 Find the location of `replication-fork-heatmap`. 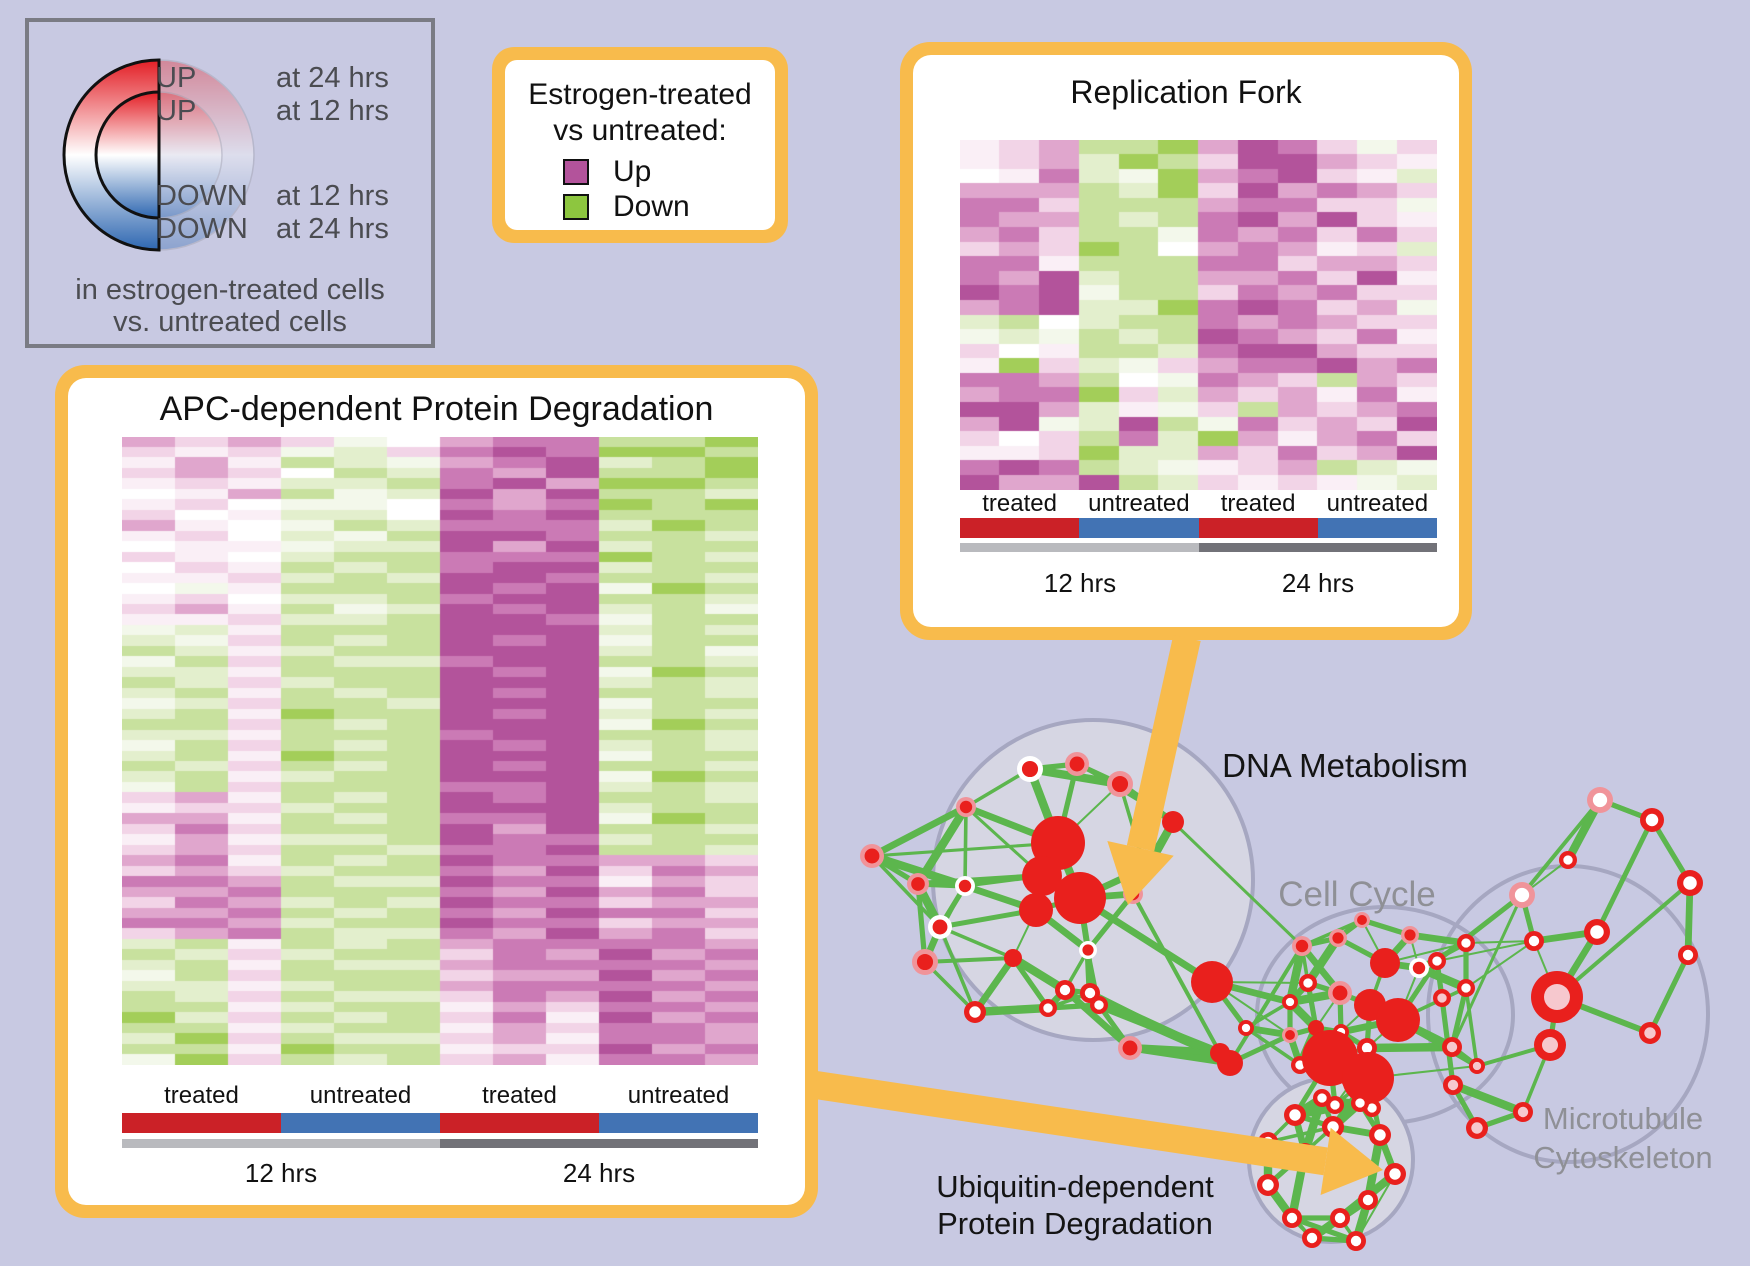

replication-fork-heatmap is located at coordinates (1198, 315).